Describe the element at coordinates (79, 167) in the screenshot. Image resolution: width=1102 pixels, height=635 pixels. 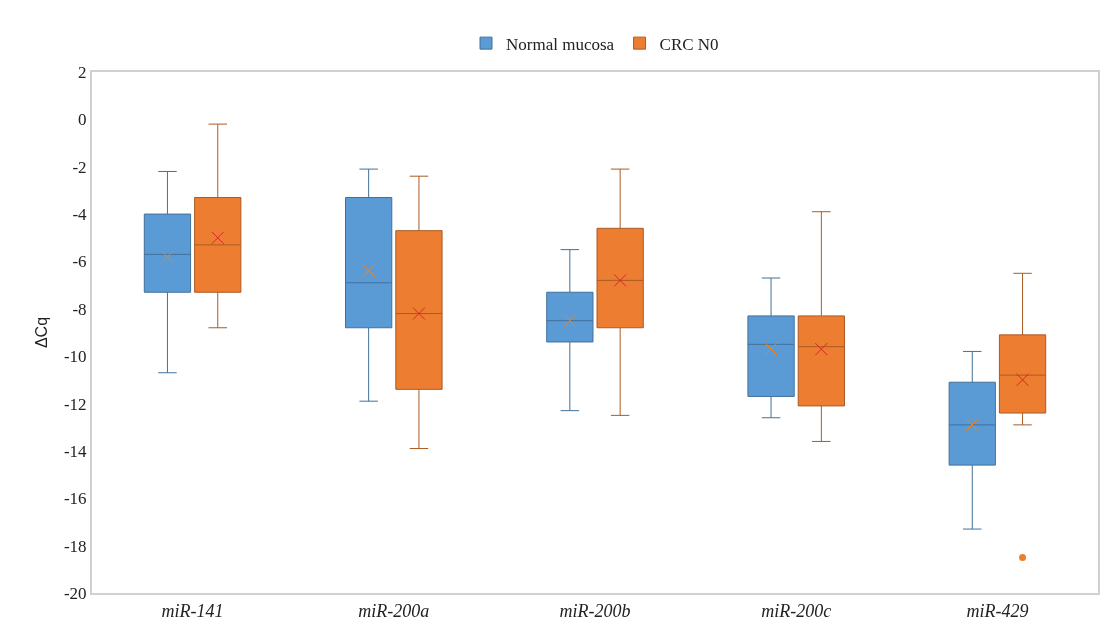
I see `y-tick-label: -2` at that location.